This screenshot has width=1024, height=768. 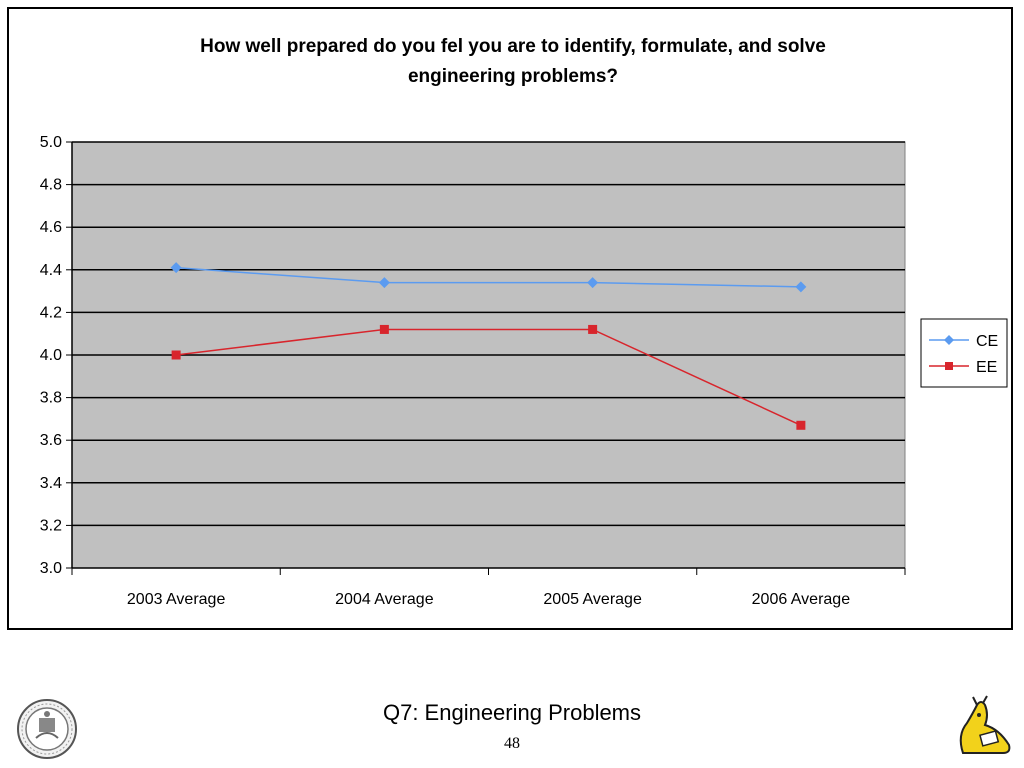 I want to click on legend-marker-ee, so click(x=949, y=366).